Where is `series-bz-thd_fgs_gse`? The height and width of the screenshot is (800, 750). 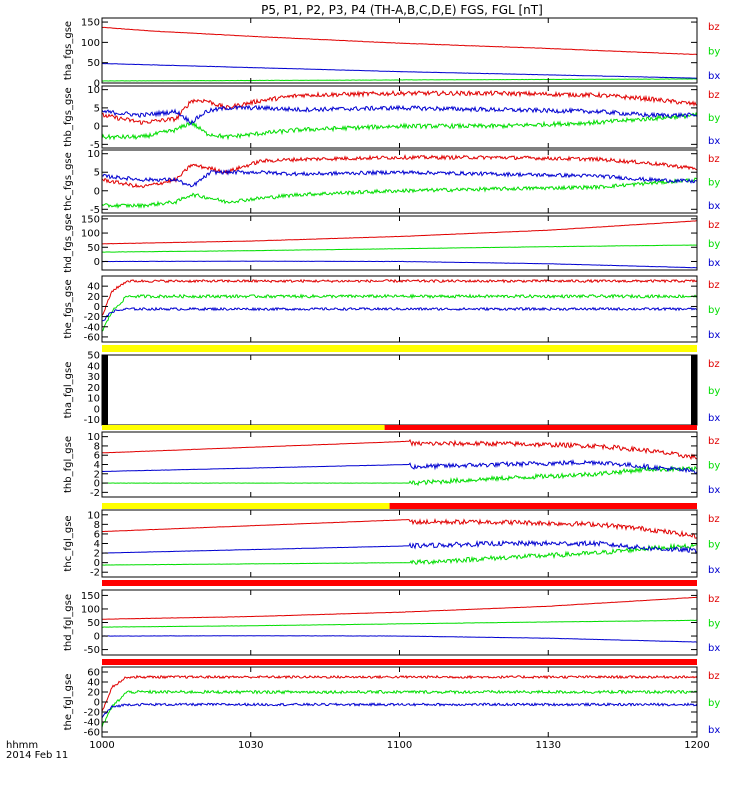
series-bz-thd_fgs_gse is located at coordinates (399, 232).